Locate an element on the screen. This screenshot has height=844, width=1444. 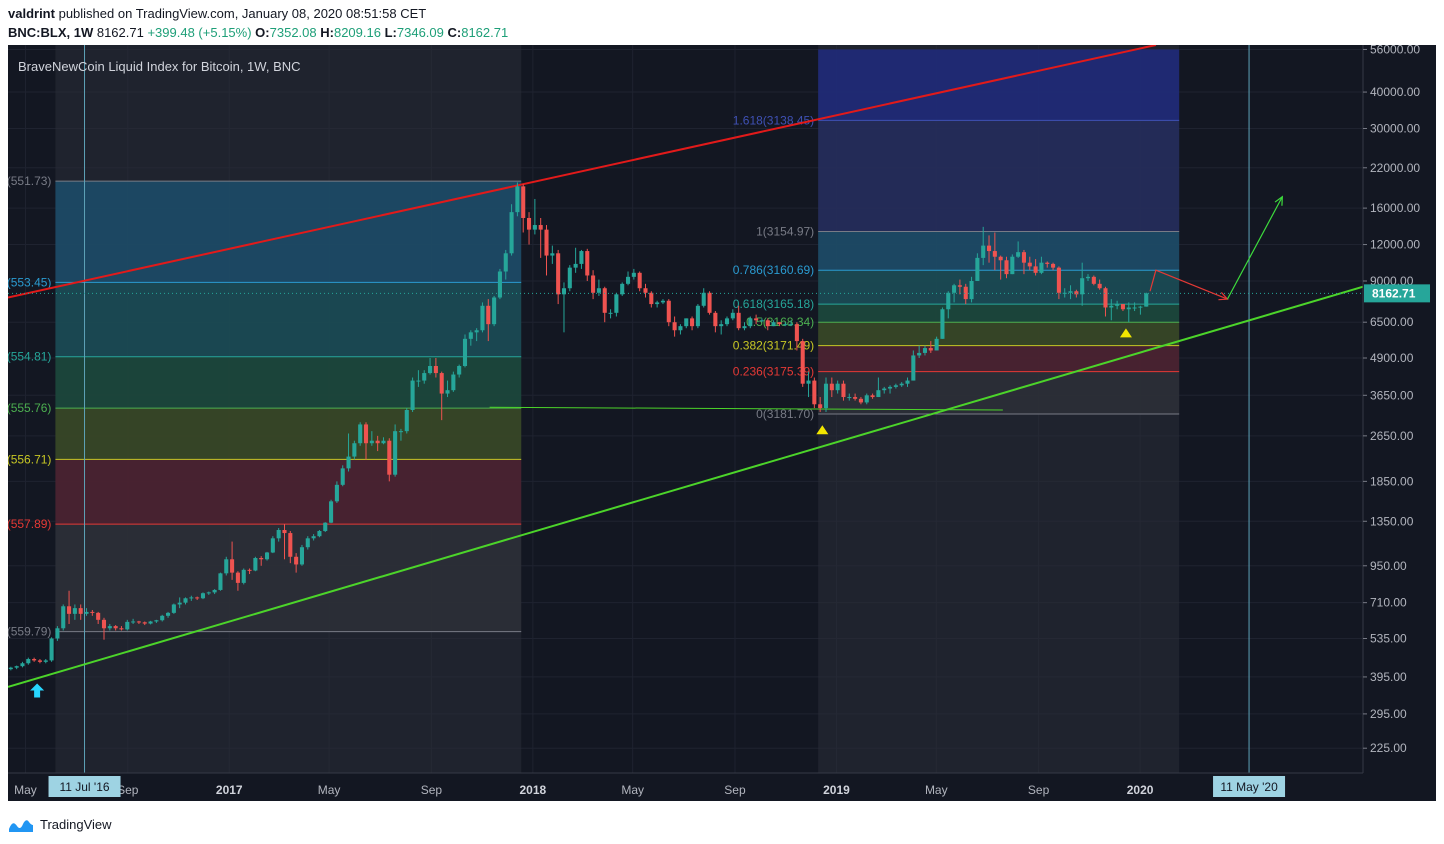
time-tick-label: 2020 is located at coordinates (1140, 790).